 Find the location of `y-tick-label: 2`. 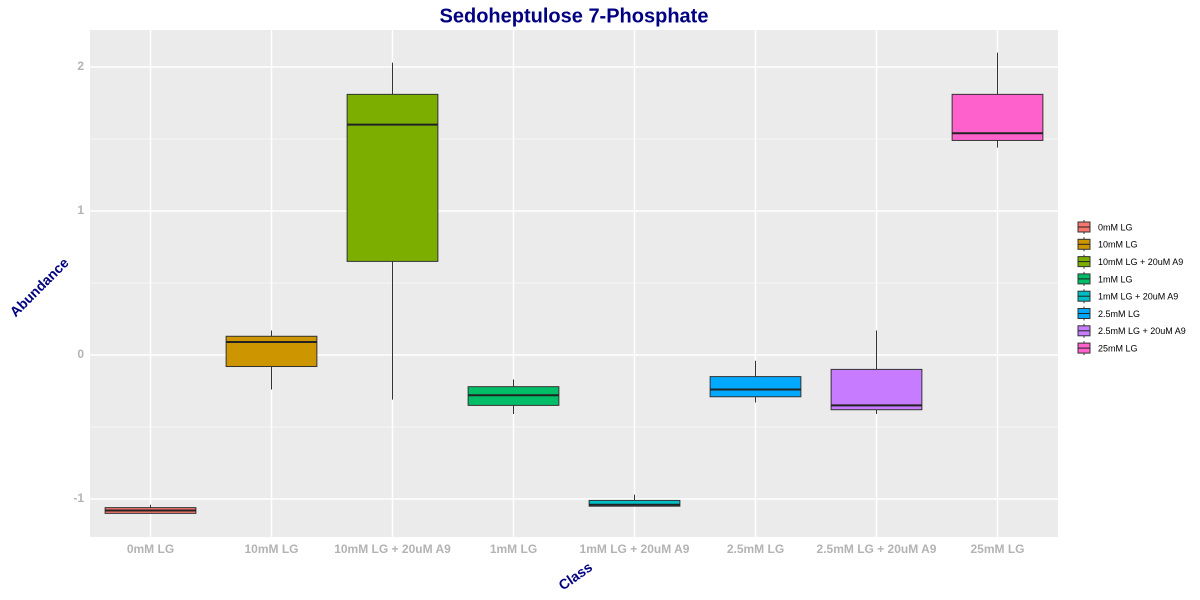

y-tick-label: 2 is located at coordinates (80, 66).